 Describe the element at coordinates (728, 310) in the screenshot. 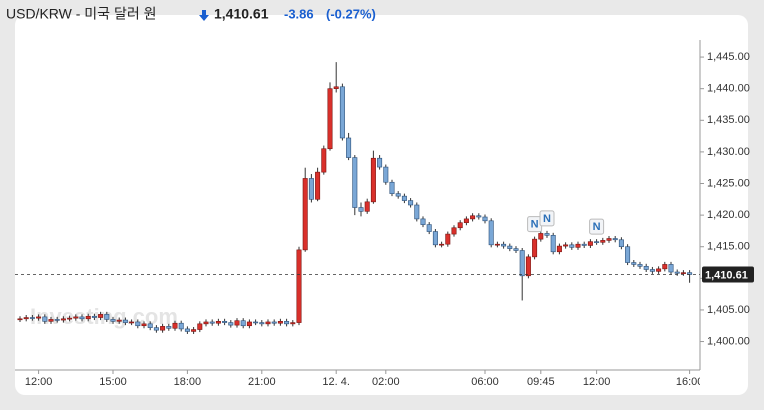

I see `y-tick-label: 1,405.00` at that location.